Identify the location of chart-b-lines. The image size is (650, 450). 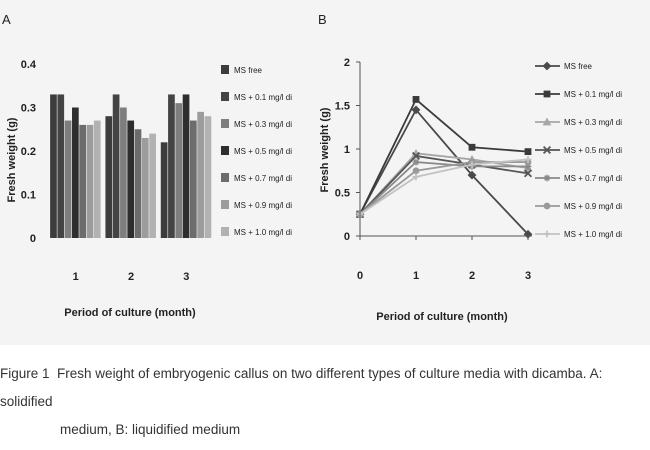
(444, 167).